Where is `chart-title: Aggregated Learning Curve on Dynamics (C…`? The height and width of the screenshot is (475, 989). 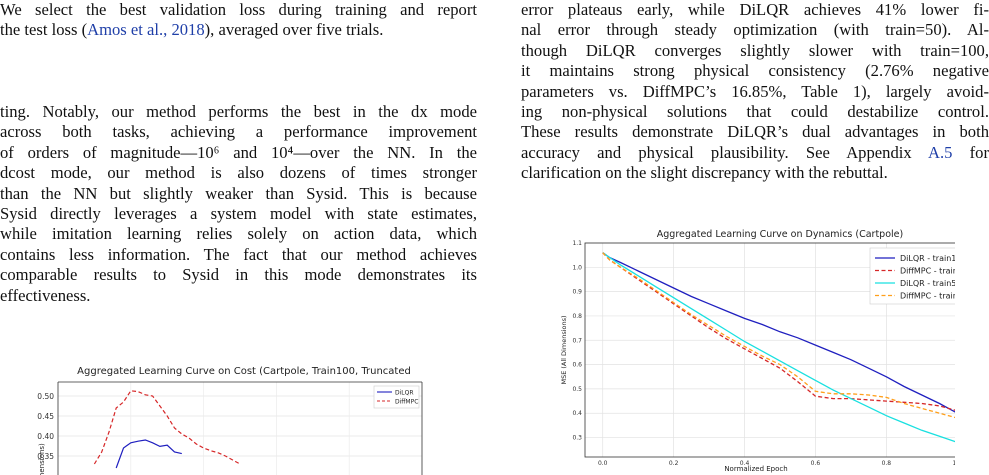 chart-title: Aggregated Learning Curve on Dynamics (C… is located at coordinates (780, 234).